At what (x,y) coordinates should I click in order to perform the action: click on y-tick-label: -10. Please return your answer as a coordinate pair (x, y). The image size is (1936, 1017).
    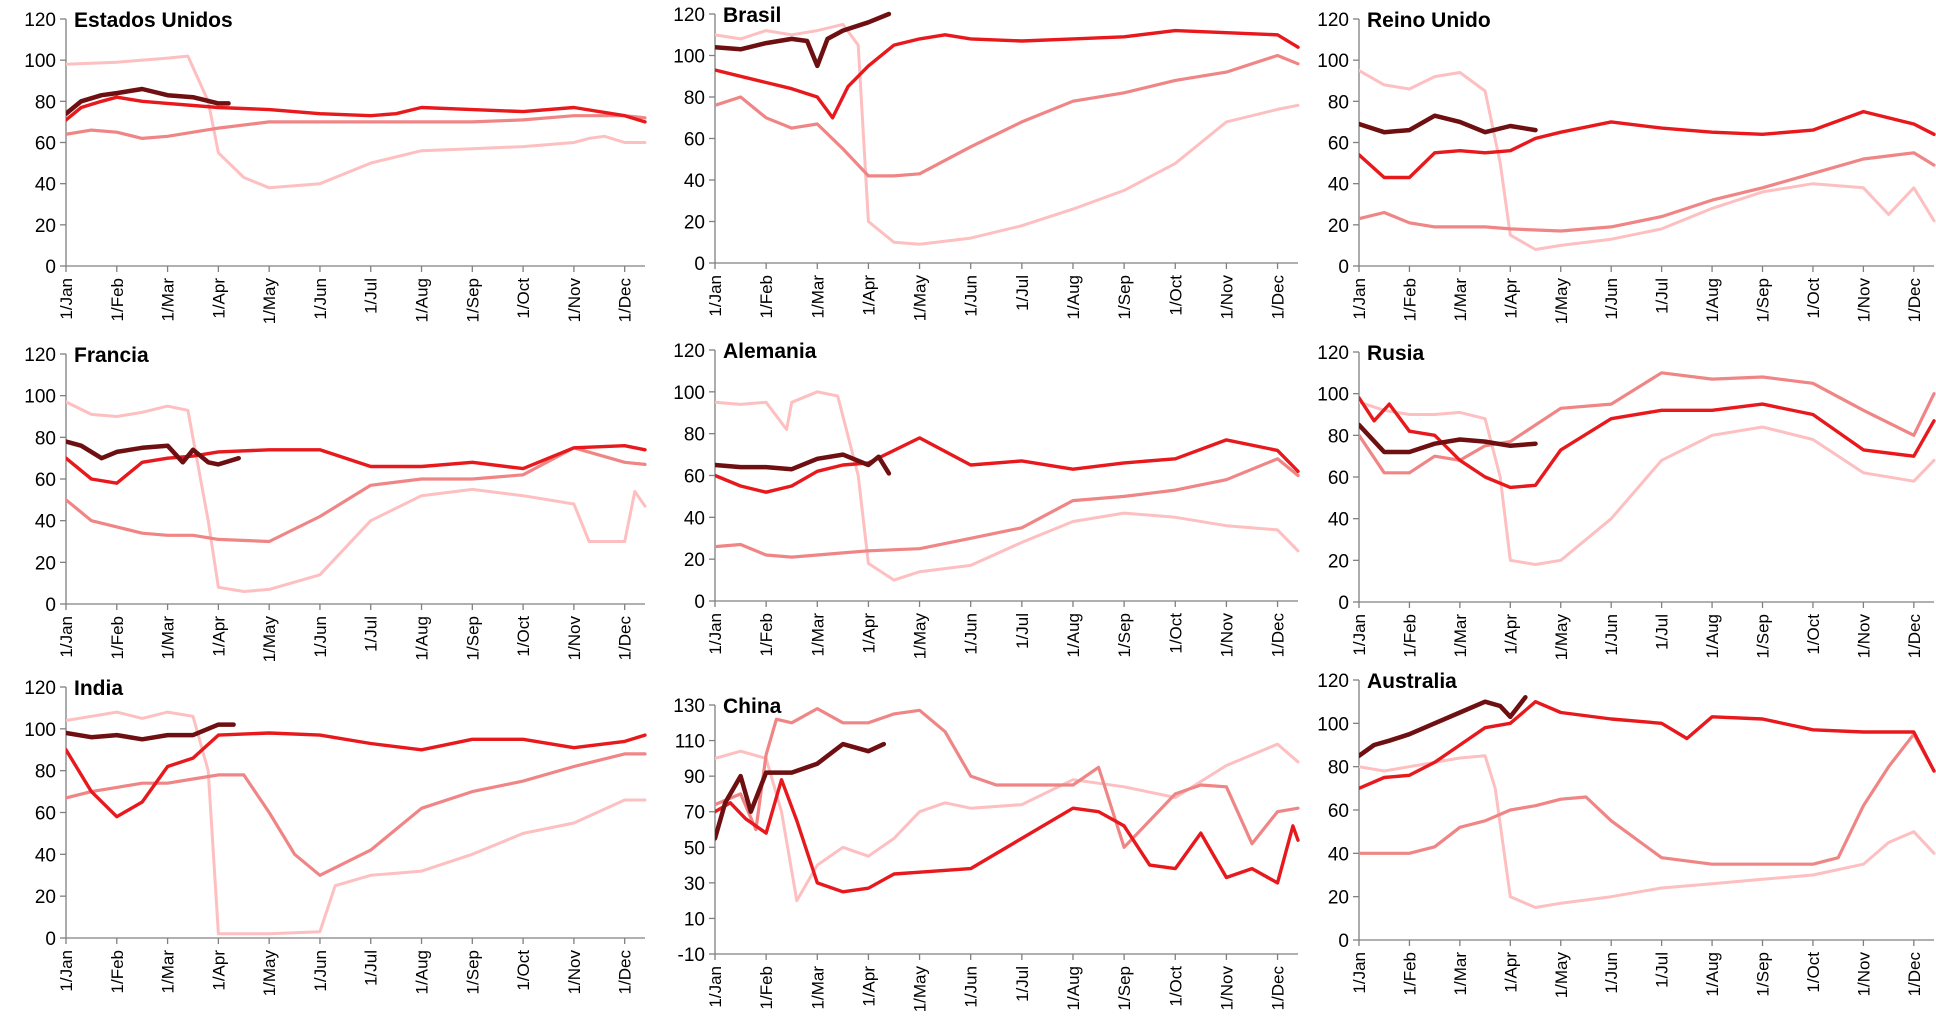
    Looking at the image, I should click on (691, 955).